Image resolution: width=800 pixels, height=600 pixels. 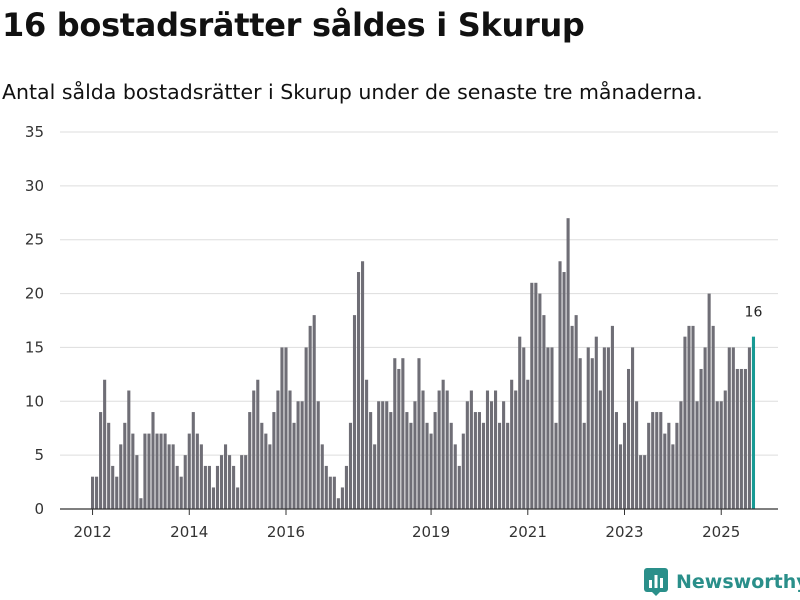 What do you see at coordinates (34, 186) in the screenshot?
I see `y-tick-label: 30` at bounding box center [34, 186].